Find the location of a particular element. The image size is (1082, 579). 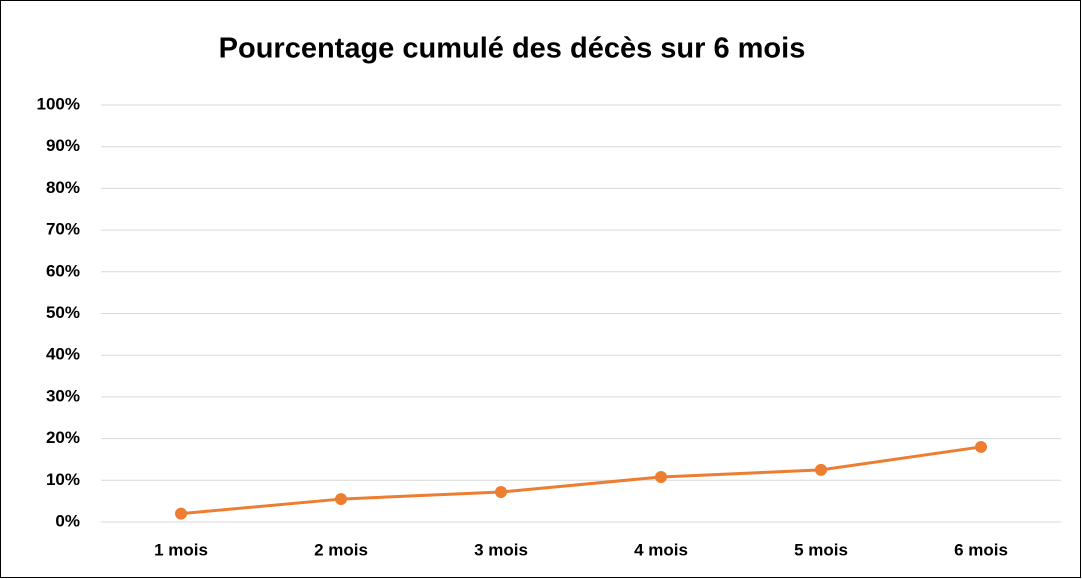

line is located at coordinates (581, 480).